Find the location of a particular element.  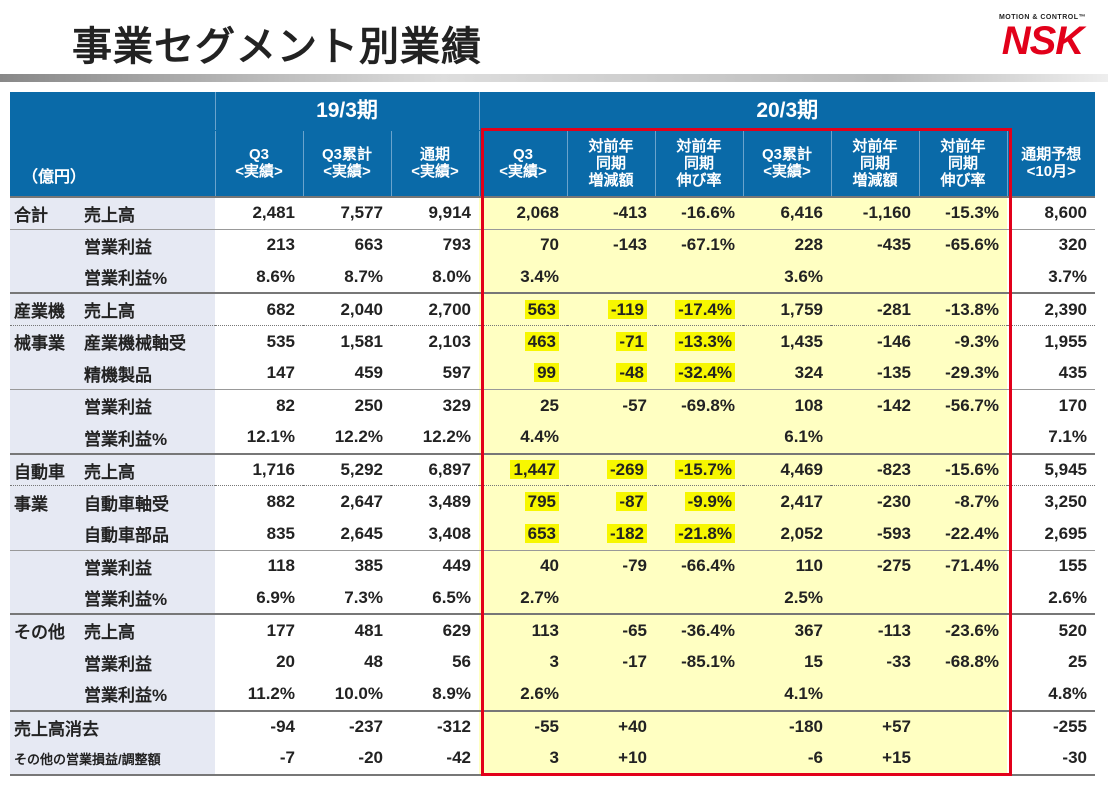

value-text: 3 is located at coordinates (554, 758).